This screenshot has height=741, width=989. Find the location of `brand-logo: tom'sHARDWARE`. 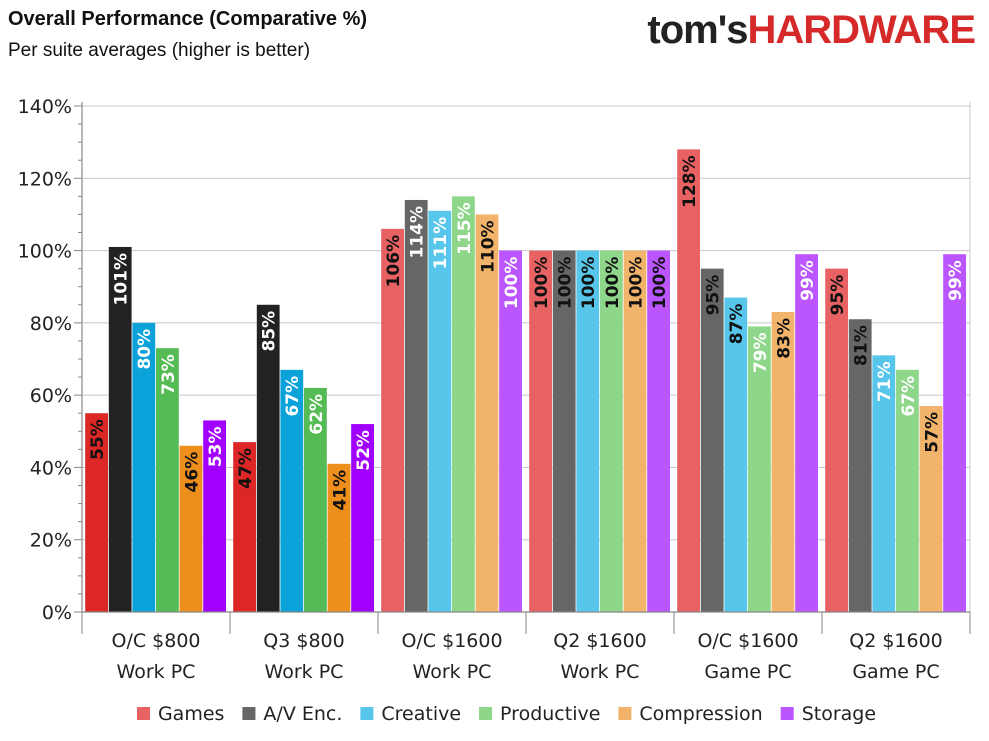

brand-logo: tom'sHARDWARE is located at coordinates (811, 30).